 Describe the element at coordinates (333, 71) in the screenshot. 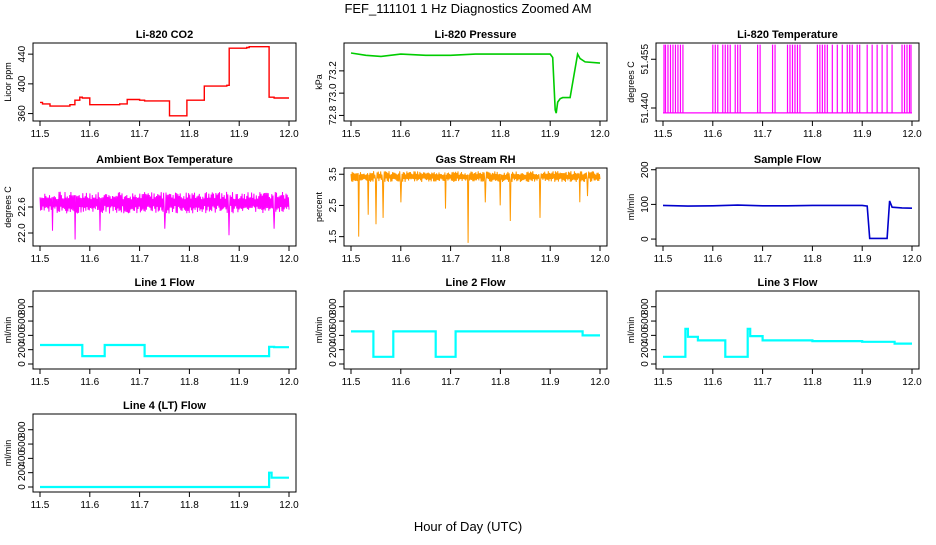

I see `y-tick-label: 73.2` at that location.